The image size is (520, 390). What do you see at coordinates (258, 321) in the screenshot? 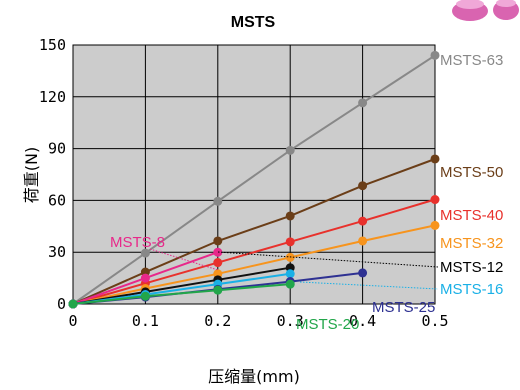
I see `x-tick-labels: 0 0.1 0.2 0.3 0.4 0.5` at bounding box center [258, 321].